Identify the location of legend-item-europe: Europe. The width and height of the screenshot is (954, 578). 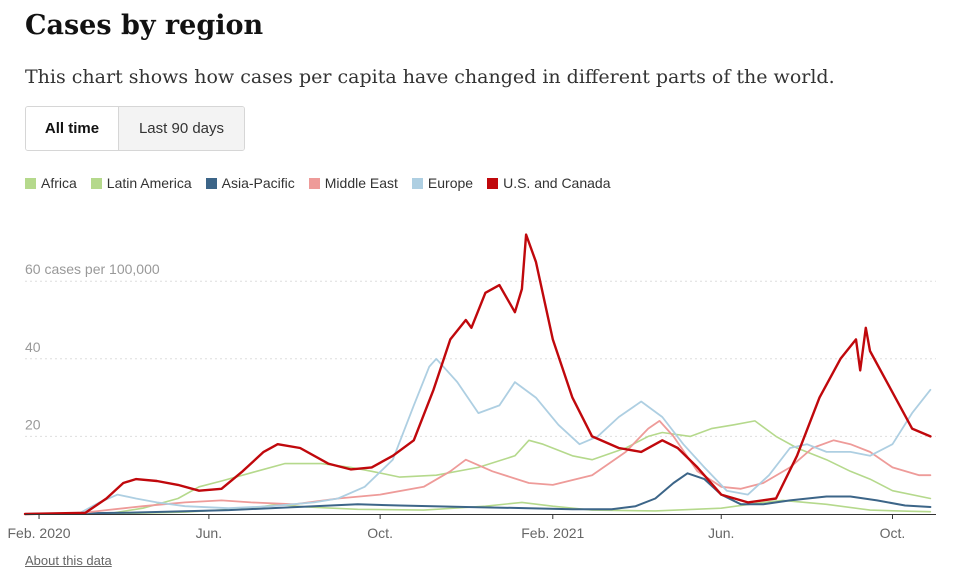
(442, 183).